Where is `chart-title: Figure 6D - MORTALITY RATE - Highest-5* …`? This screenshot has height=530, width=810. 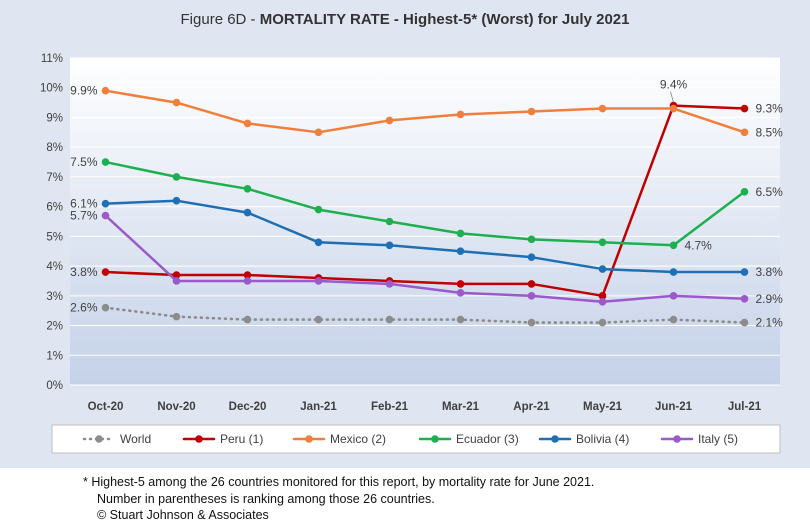
chart-title: Figure 6D - MORTALITY RATE - Highest-5* … is located at coordinates (405, 19).